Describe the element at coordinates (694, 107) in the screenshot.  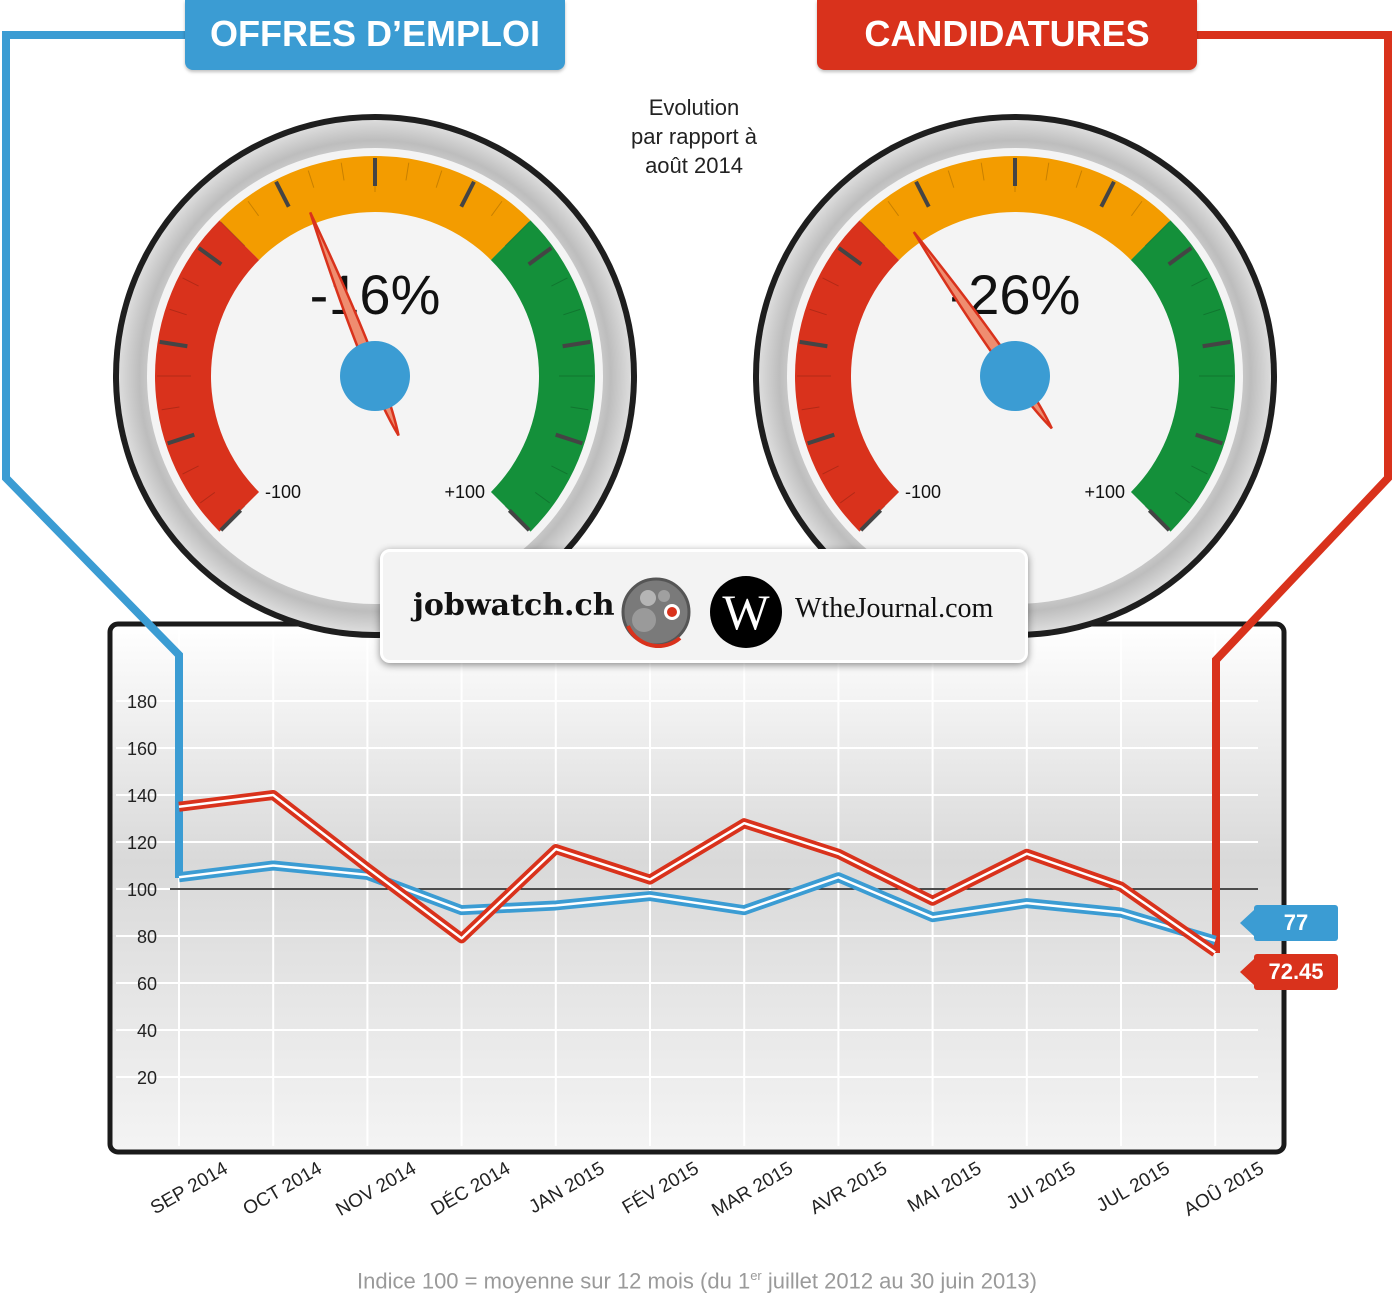
I see `evolution-line-1: Evolution` at that location.